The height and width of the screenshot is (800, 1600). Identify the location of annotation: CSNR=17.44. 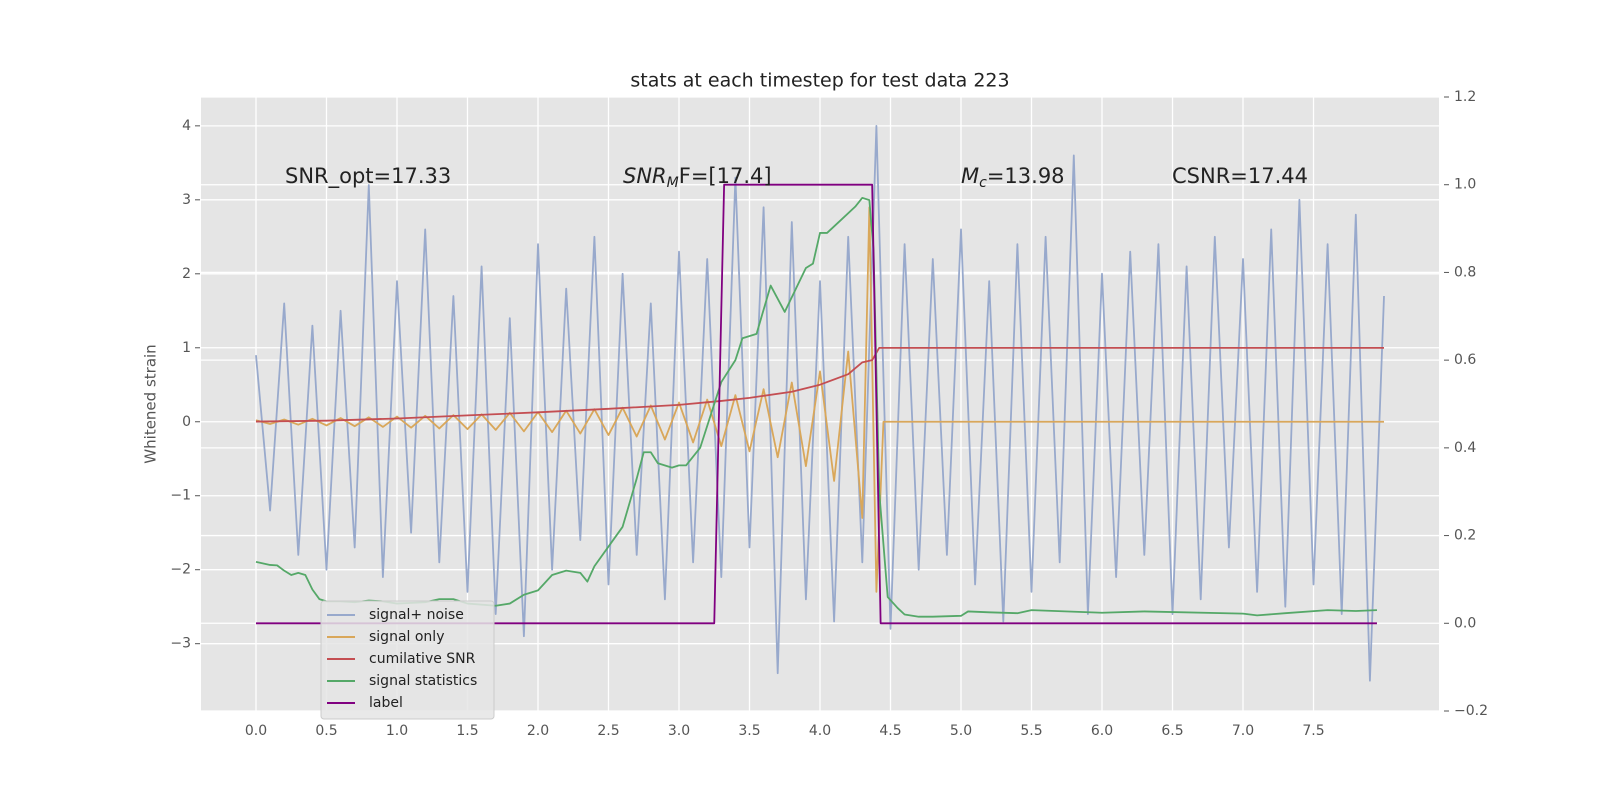
(1240, 176).